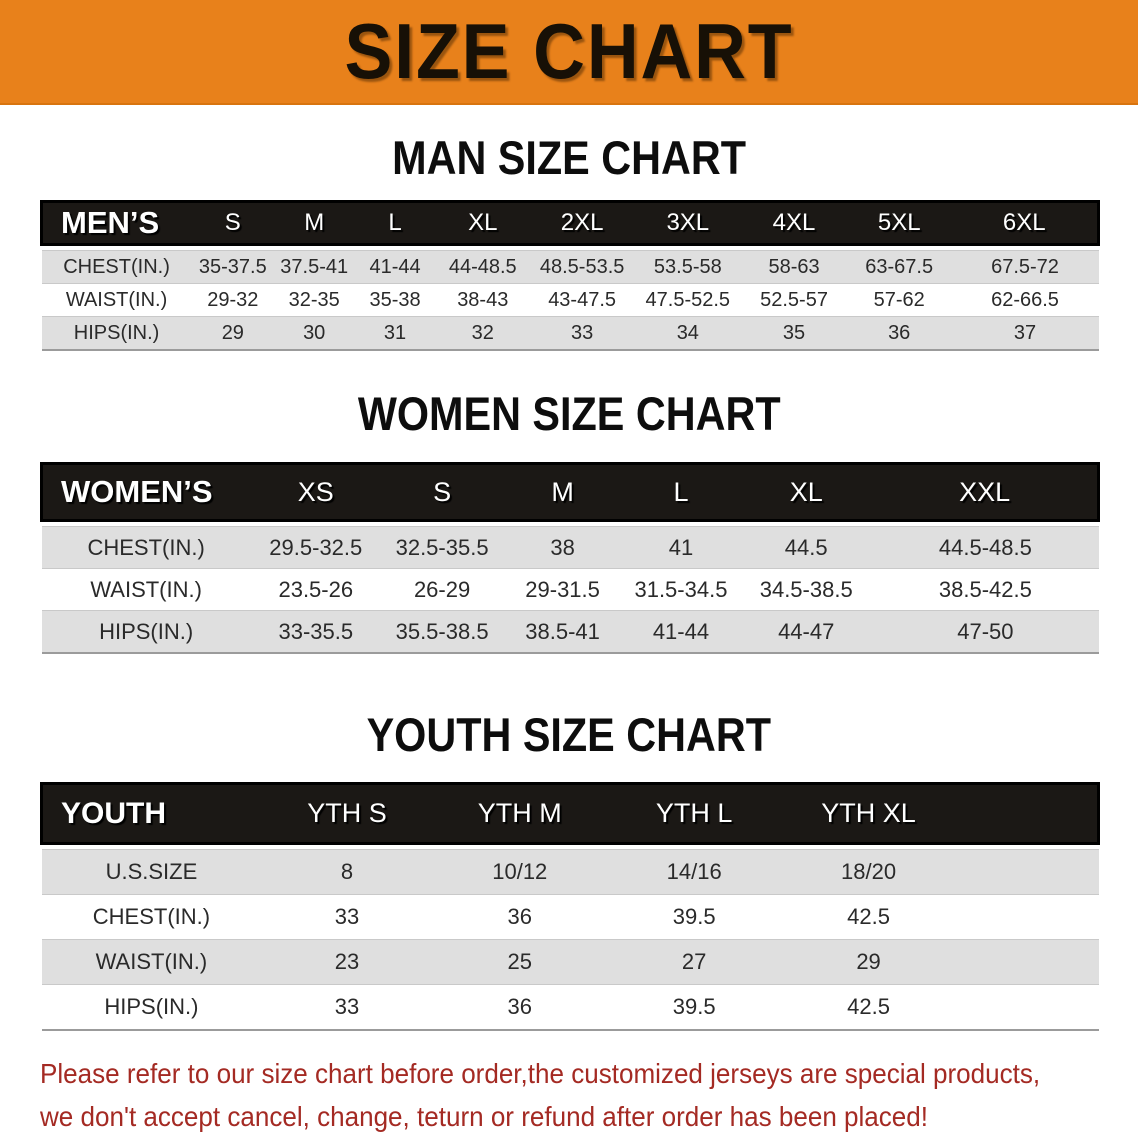 Image resolution: width=1138 pixels, height=1139 pixels. What do you see at coordinates (681, 547) in the screenshot?
I see `cell: 41` at bounding box center [681, 547].